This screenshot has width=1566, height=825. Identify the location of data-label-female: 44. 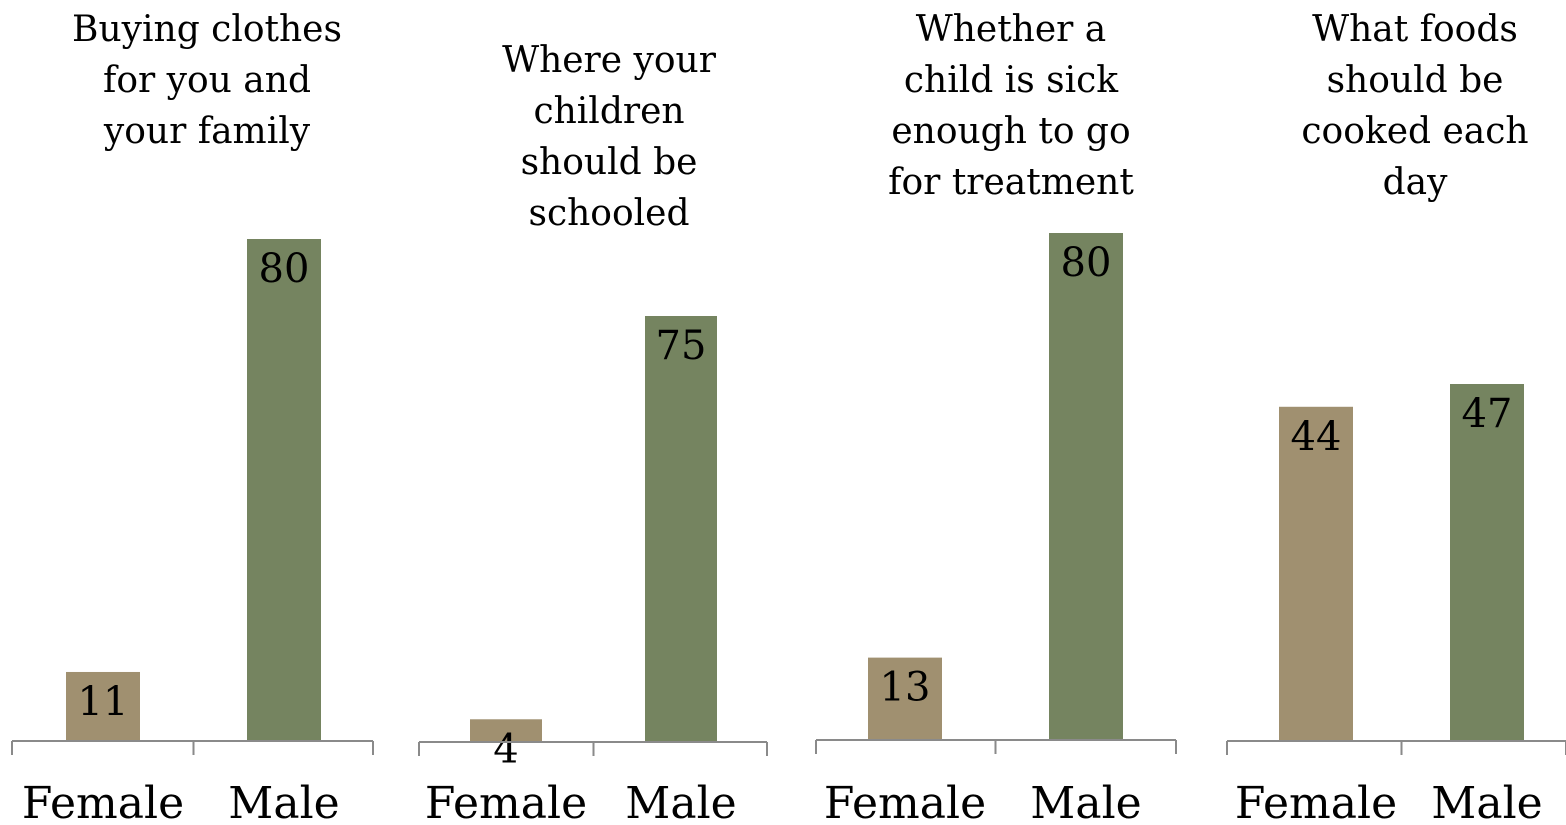
(1316, 437).